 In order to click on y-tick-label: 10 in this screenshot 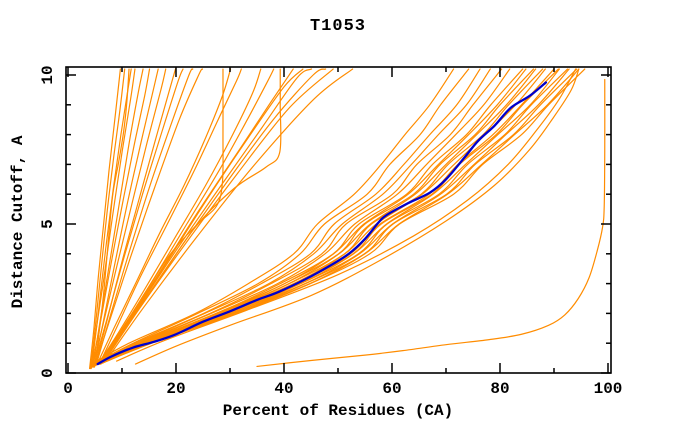, I will do `click(48, 74)`.